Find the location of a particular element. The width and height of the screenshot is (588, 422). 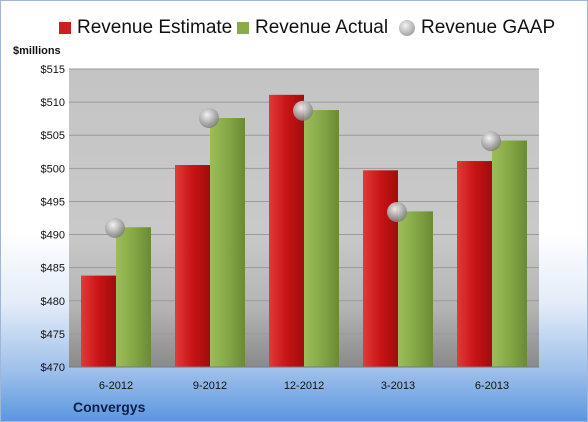

y-tick-label: $505 is located at coordinates (53, 136).